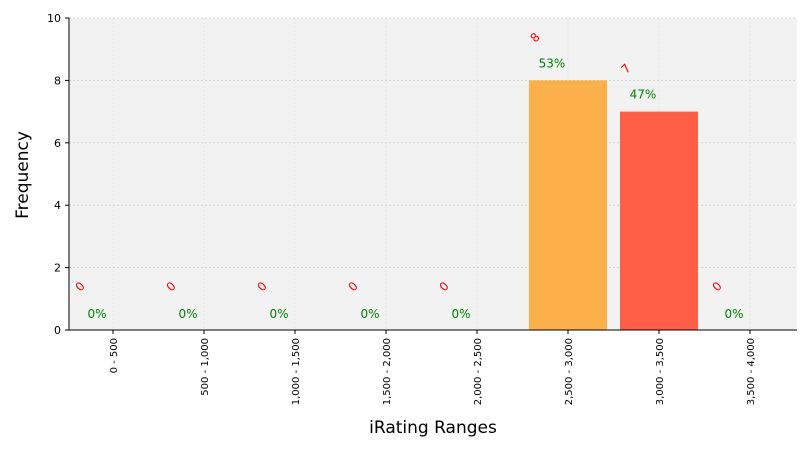 The height and width of the screenshot is (450, 810). Describe the element at coordinates (54, 18) in the screenshot. I see `y-tick-label: 10` at that location.